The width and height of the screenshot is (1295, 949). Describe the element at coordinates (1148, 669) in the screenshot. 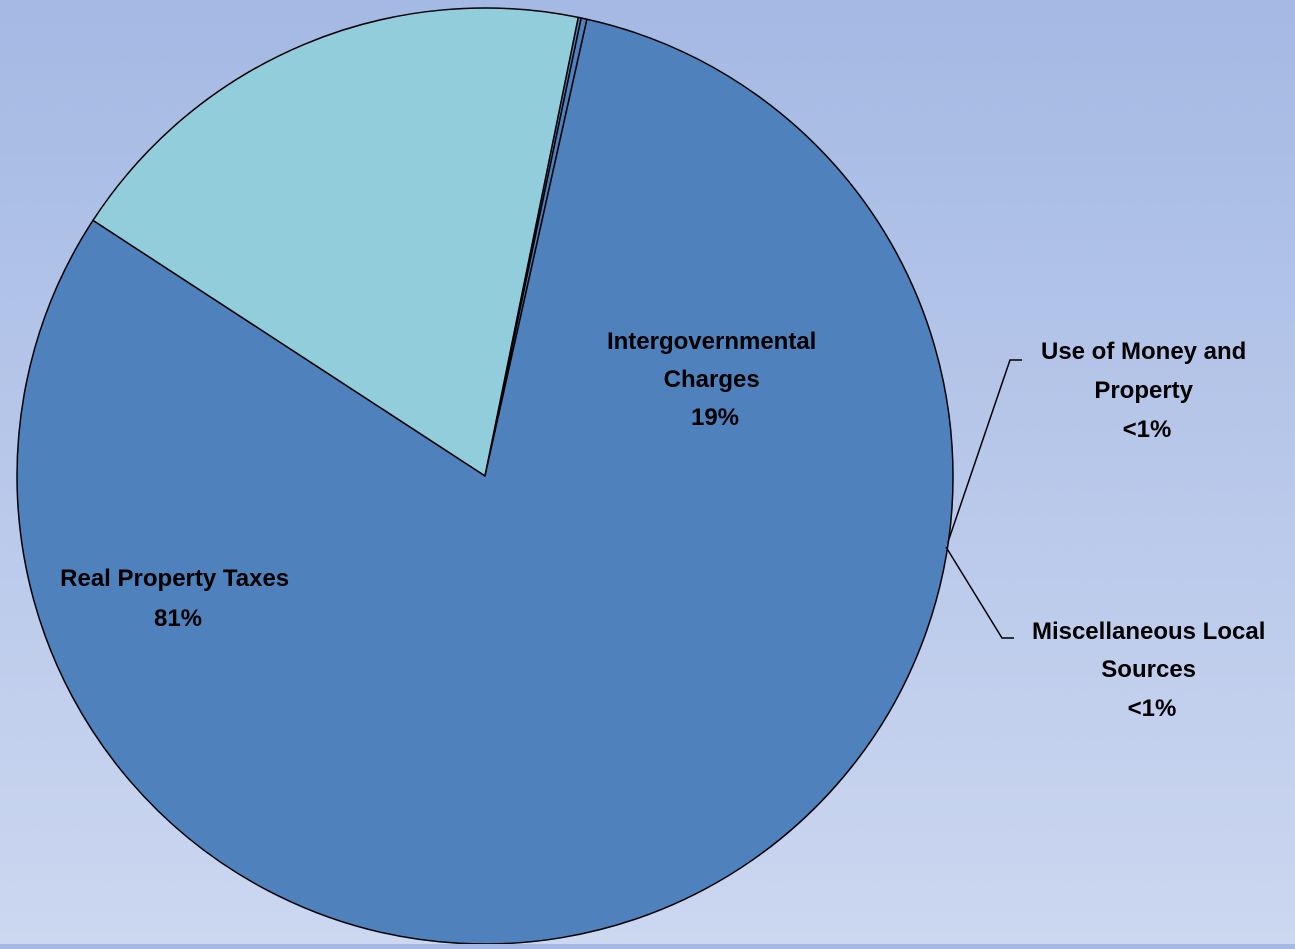

I see `slice-label-miscellaneous-line2: Sources` at that location.